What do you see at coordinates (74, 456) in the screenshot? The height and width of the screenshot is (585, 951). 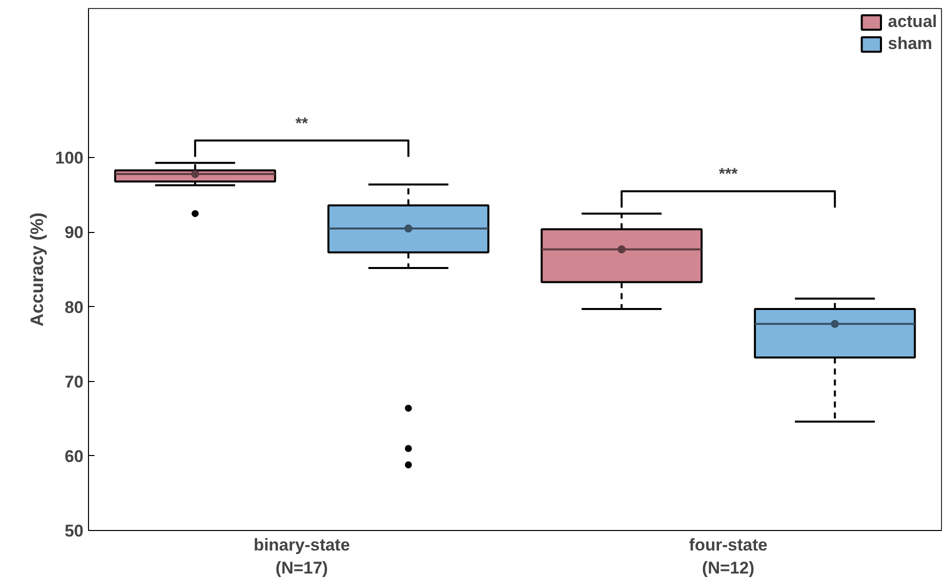 I see `y-tick-label: 60` at bounding box center [74, 456].